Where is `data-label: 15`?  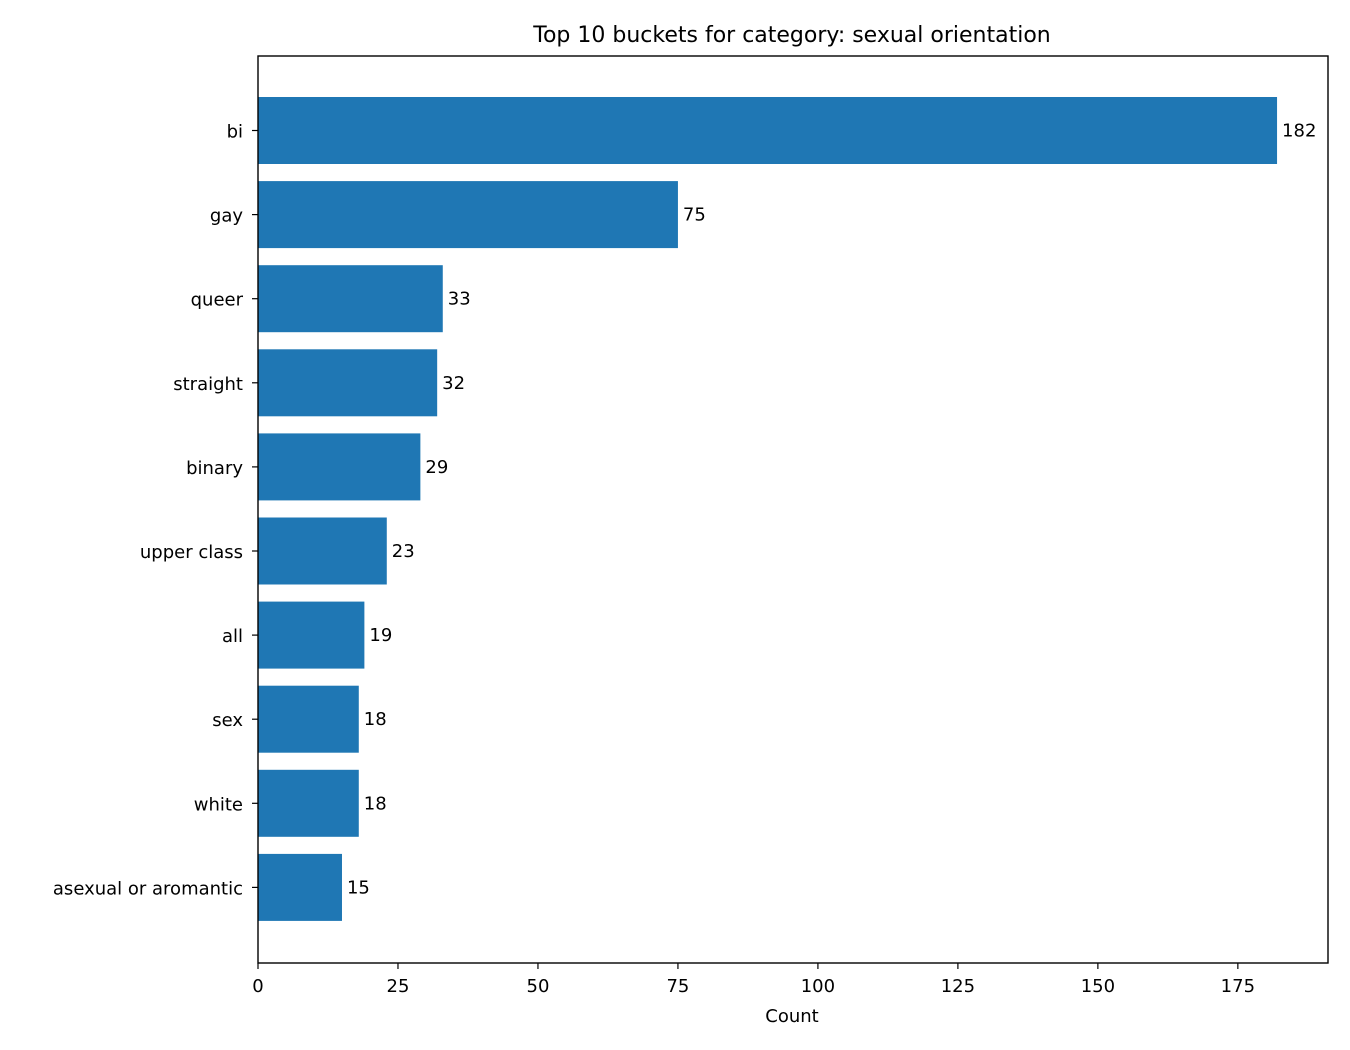 data-label: 15 is located at coordinates (358, 887).